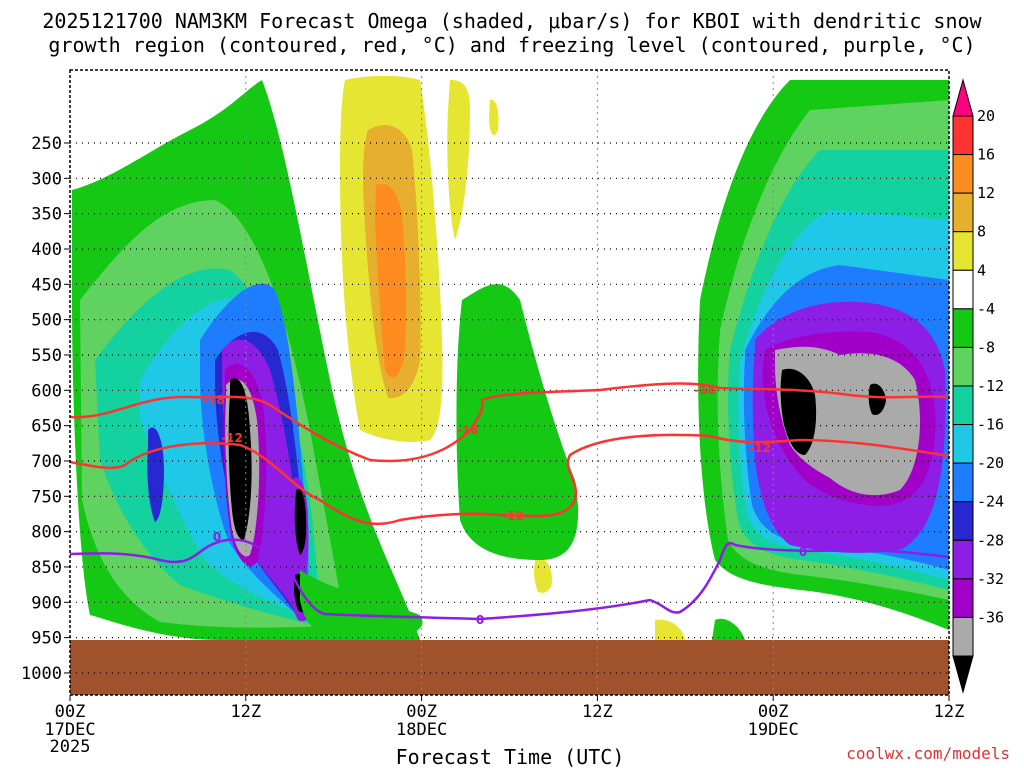 The image size is (1024, 768). I want to click on colorbar-label: 4, so click(981, 270).